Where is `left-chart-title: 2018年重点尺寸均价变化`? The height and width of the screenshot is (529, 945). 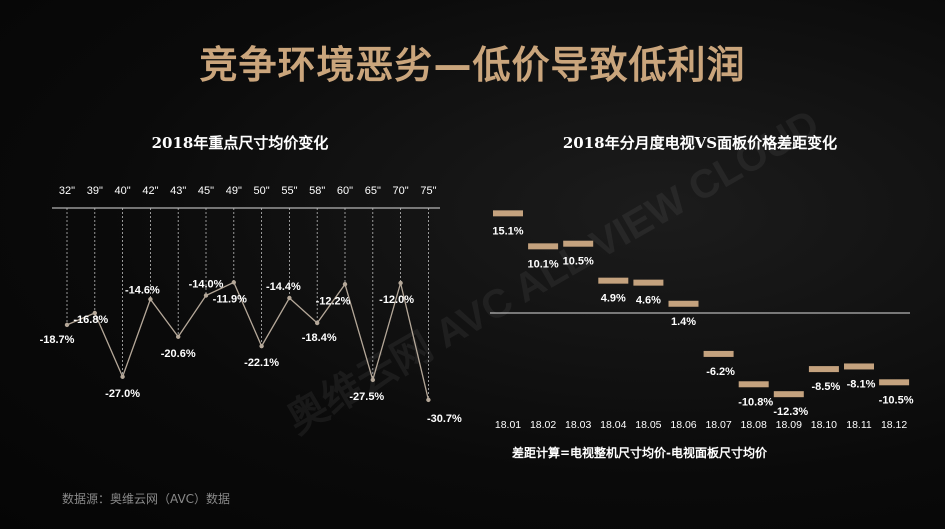 left-chart-title: 2018年重点尺寸均价变化 is located at coordinates (240, 143).